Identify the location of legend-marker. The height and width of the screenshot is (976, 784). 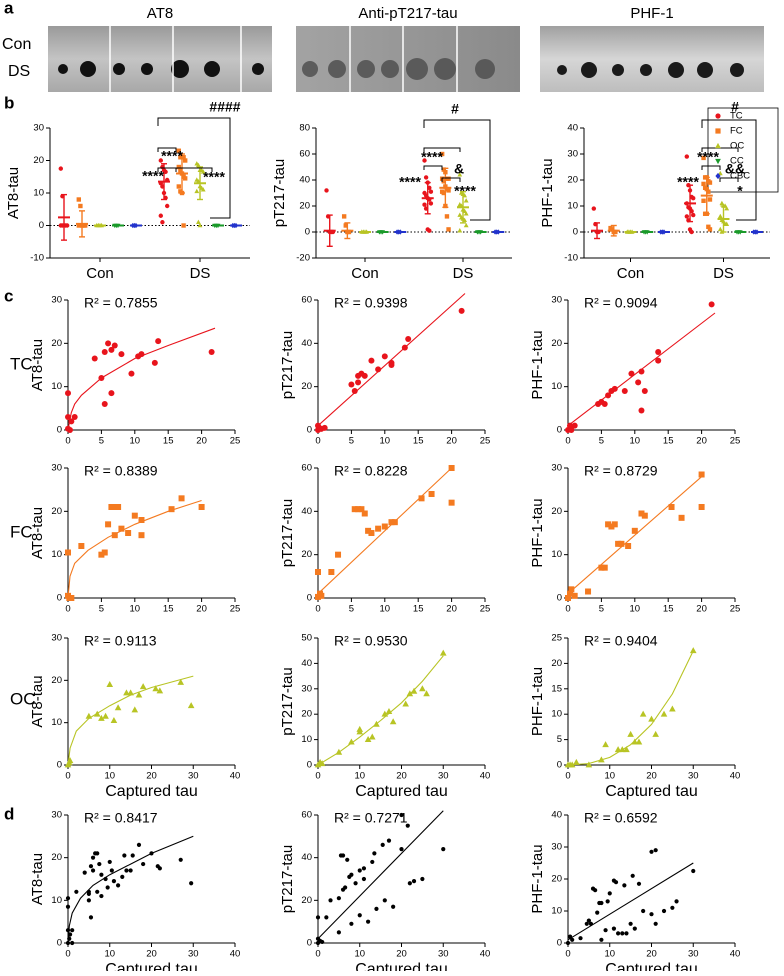
(718, 131).